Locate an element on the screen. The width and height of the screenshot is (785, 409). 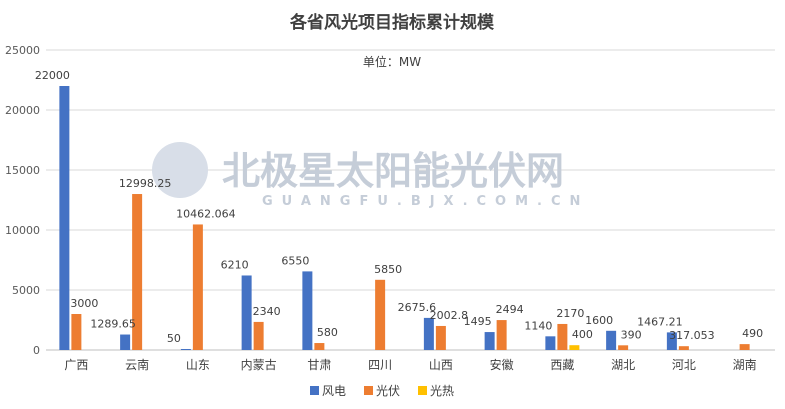
x-tick-label: 山西 is located at coordinates (441, 365).